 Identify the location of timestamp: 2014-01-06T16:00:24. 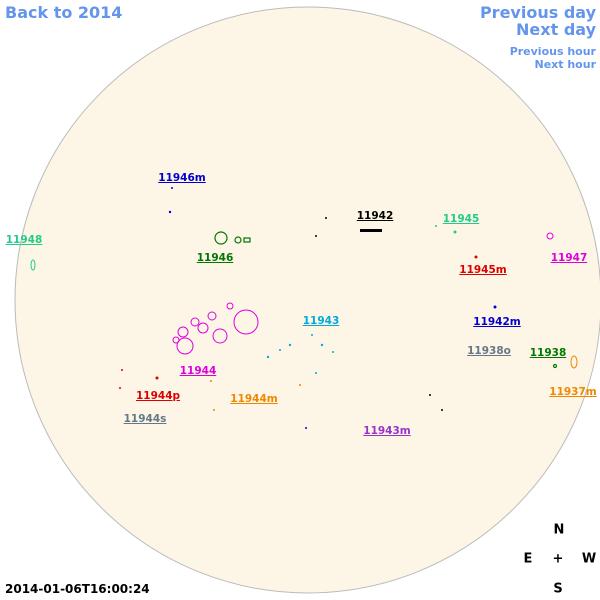
(77, 589).